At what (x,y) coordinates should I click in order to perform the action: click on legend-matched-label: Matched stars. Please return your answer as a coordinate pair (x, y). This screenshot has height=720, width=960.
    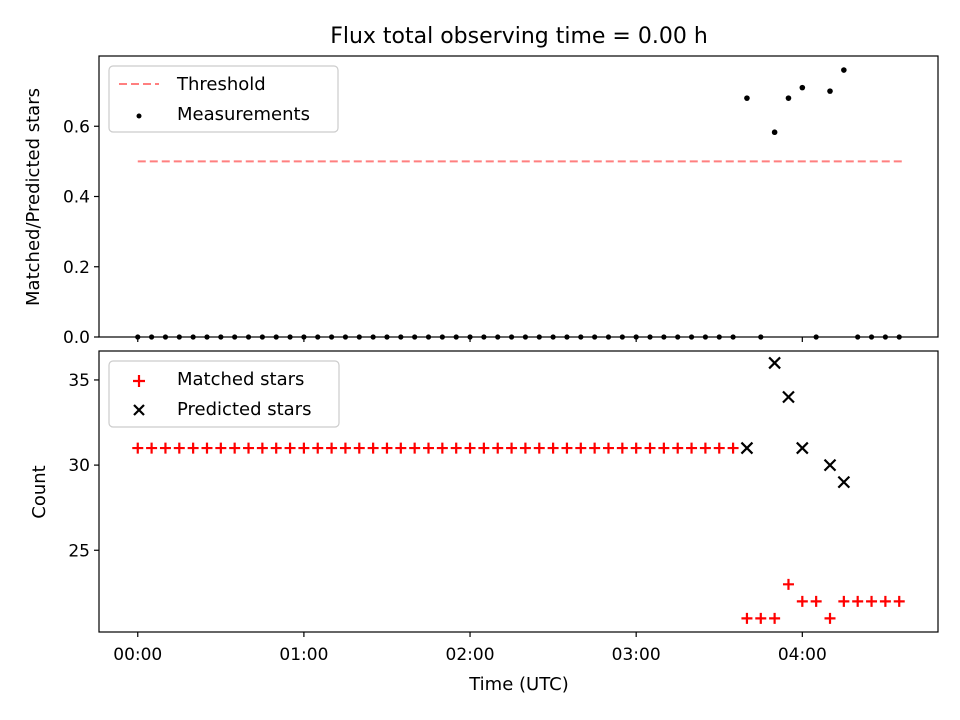
    Looking at the image, I should click on (240, 379).